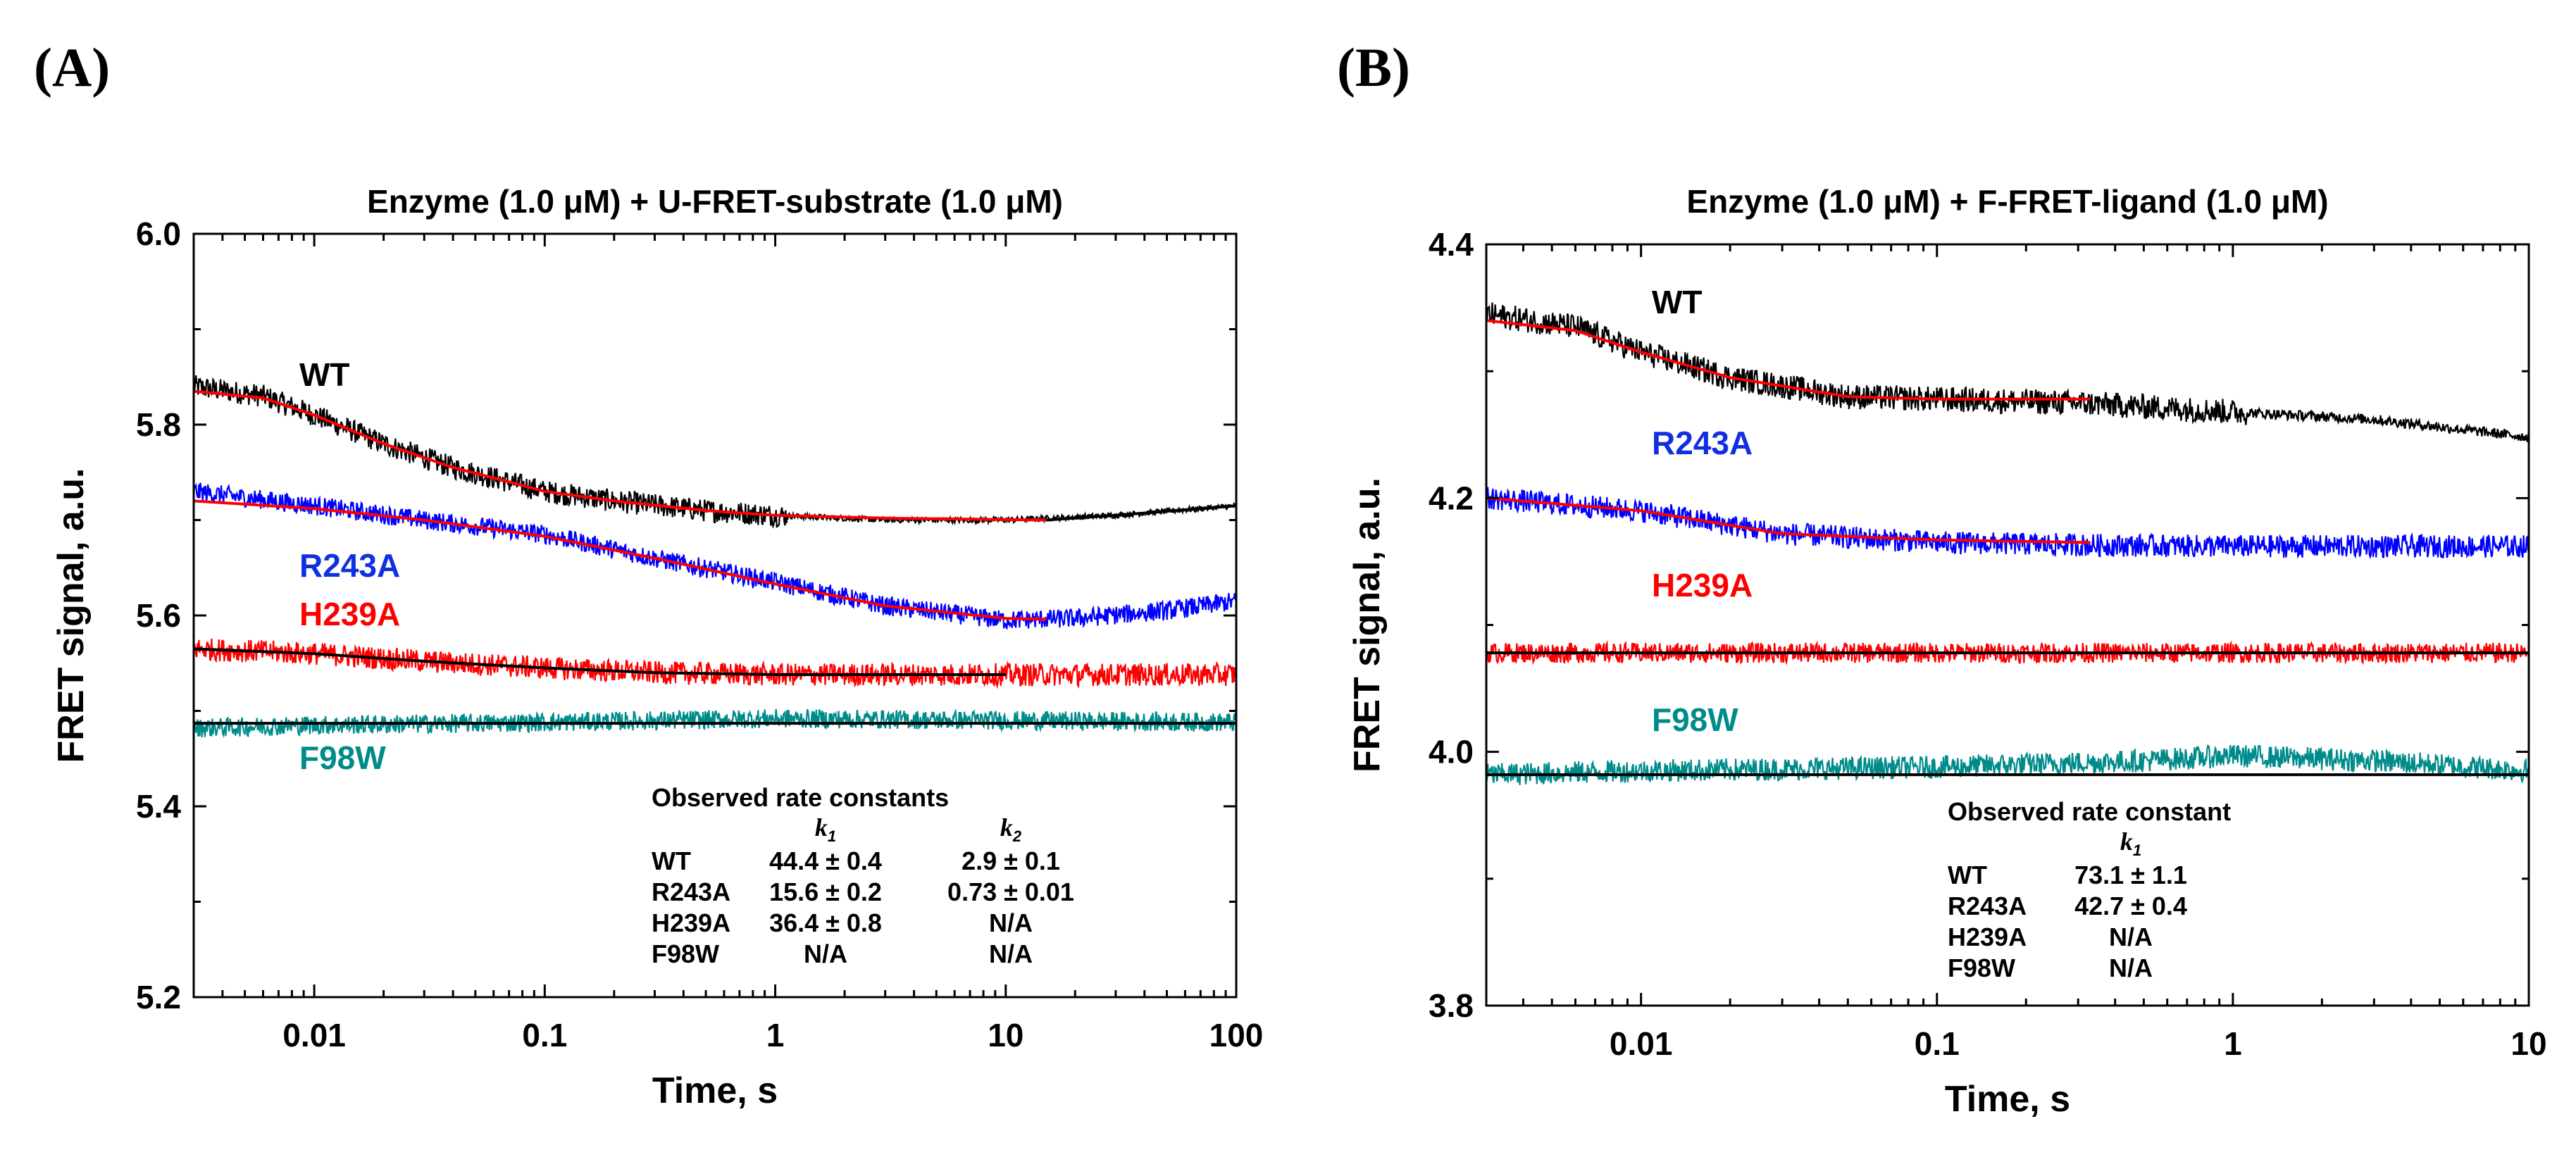 The height and width of the screenshot is (1157, 2576). Describe the element at coordinates (1451, 498) in the screenshot. I see `y-tick-label: 4.2` at that location.